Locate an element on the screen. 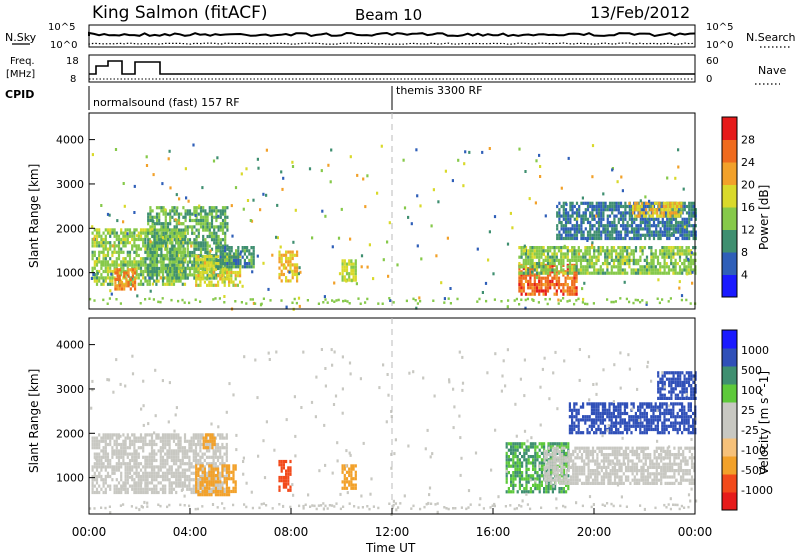  nsearch-tick-bottom: 10^0 is located at coordinates (719, 45).